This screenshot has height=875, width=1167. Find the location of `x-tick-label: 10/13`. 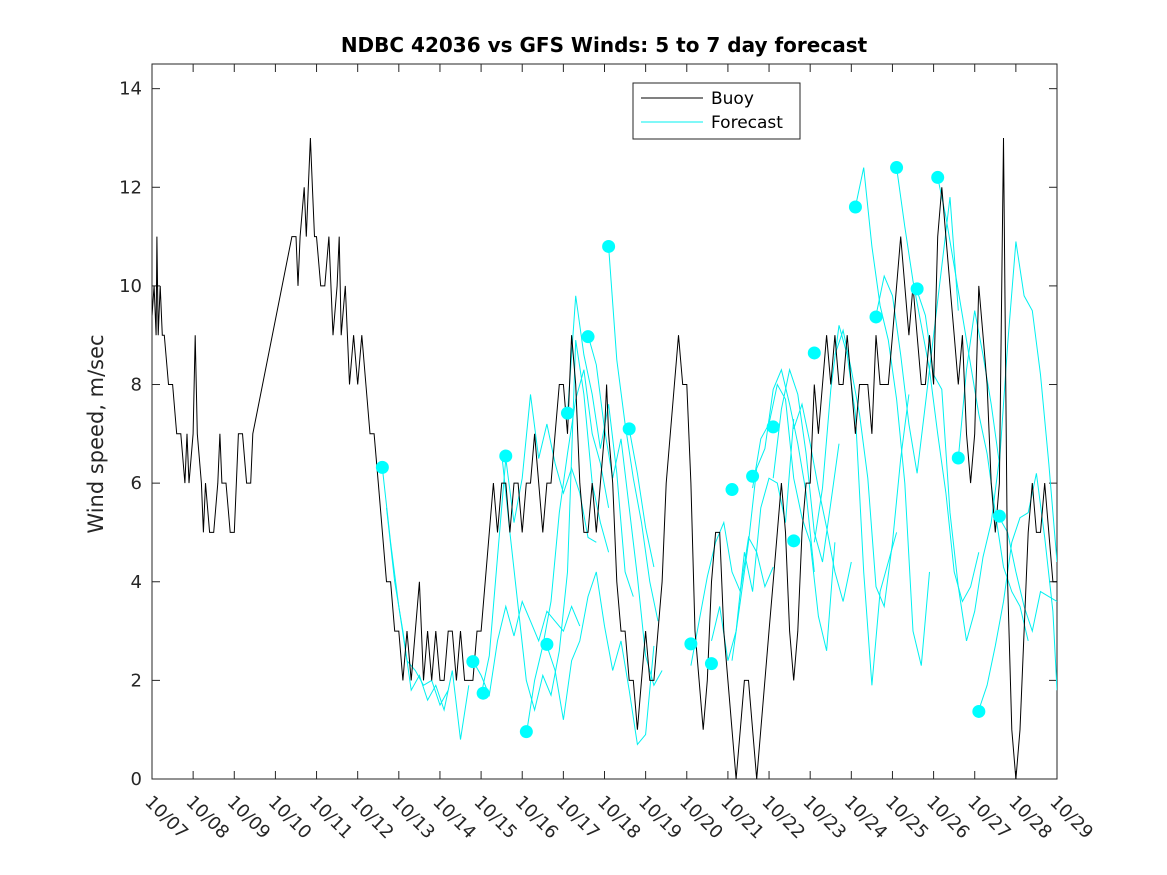

x-tick-label: 10/13 is located at coordinates (413, 818).